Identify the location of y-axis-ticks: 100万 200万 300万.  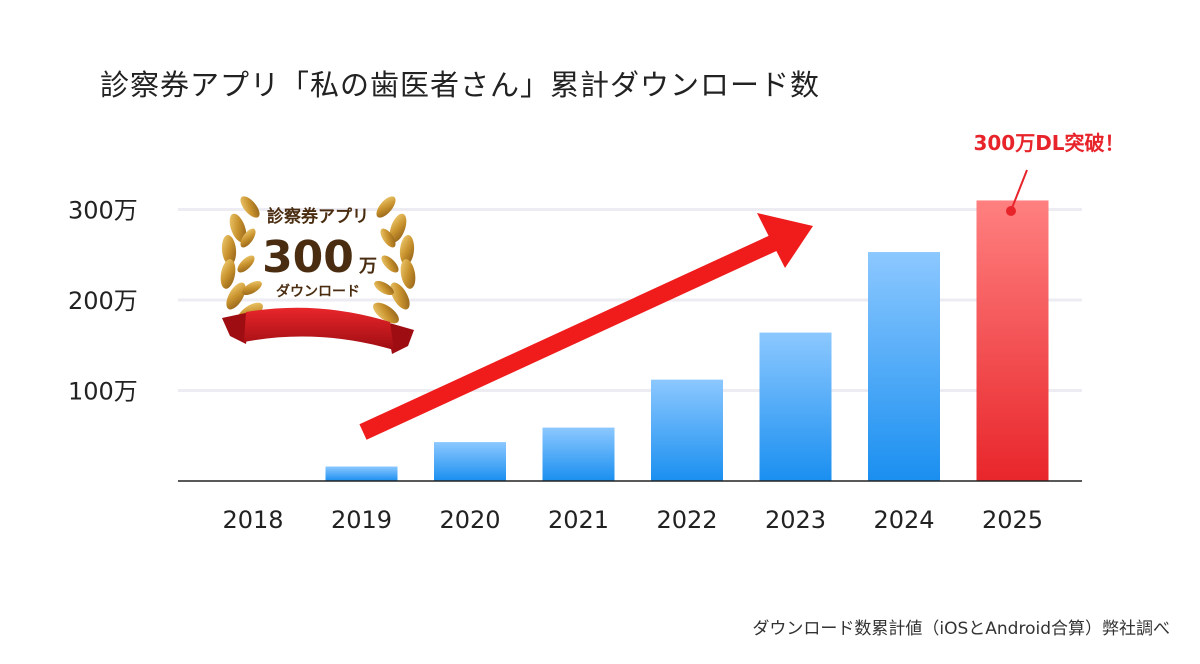
(103, 301).